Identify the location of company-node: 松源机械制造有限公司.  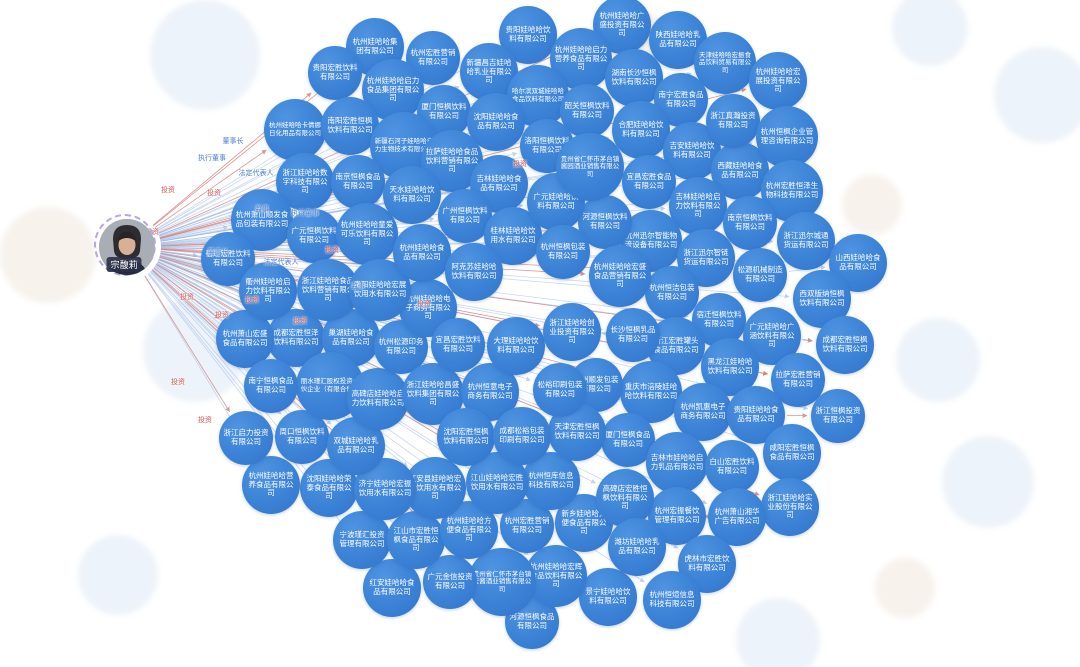
(760, 275).